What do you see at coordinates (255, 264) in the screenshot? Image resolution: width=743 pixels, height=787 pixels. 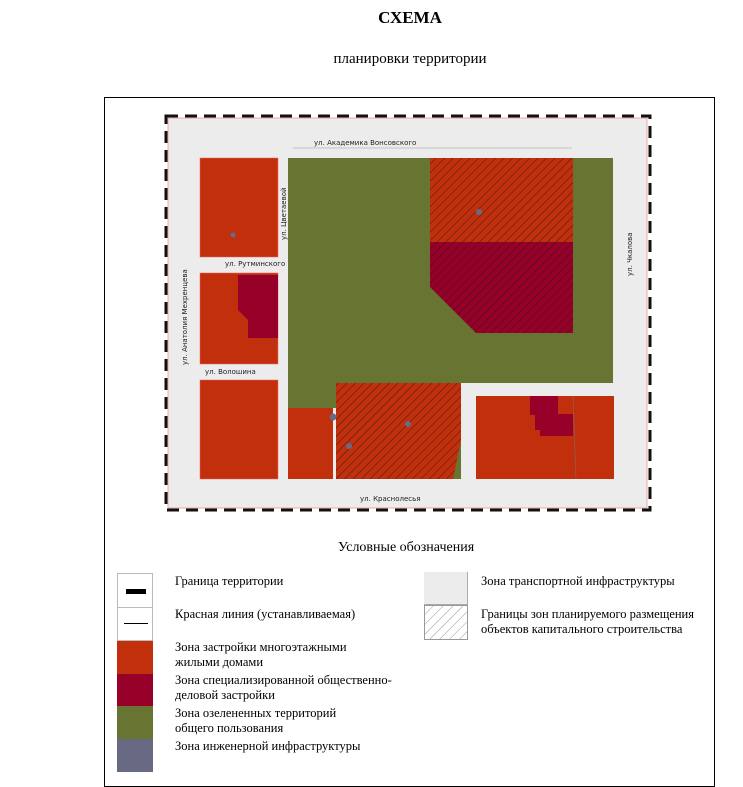 I see `street-label-cross-1: ул. Рутминского` at bounding box center [255, 264].